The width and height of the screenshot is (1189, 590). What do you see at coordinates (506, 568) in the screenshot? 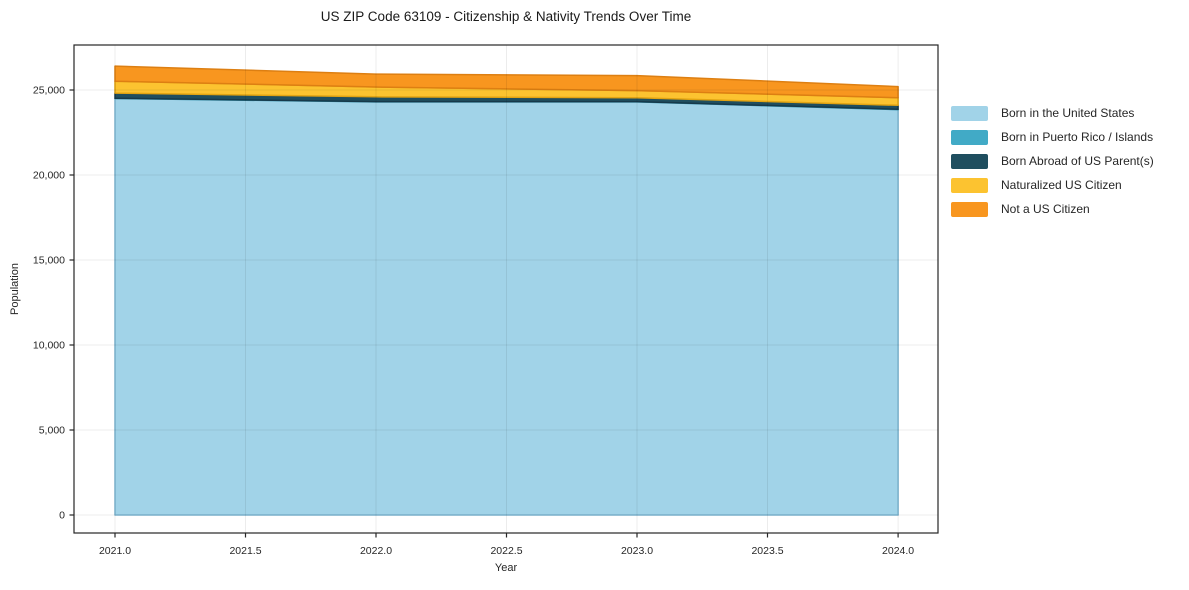
I see `x-axis-label: Year` at bounding box center [506, 568].